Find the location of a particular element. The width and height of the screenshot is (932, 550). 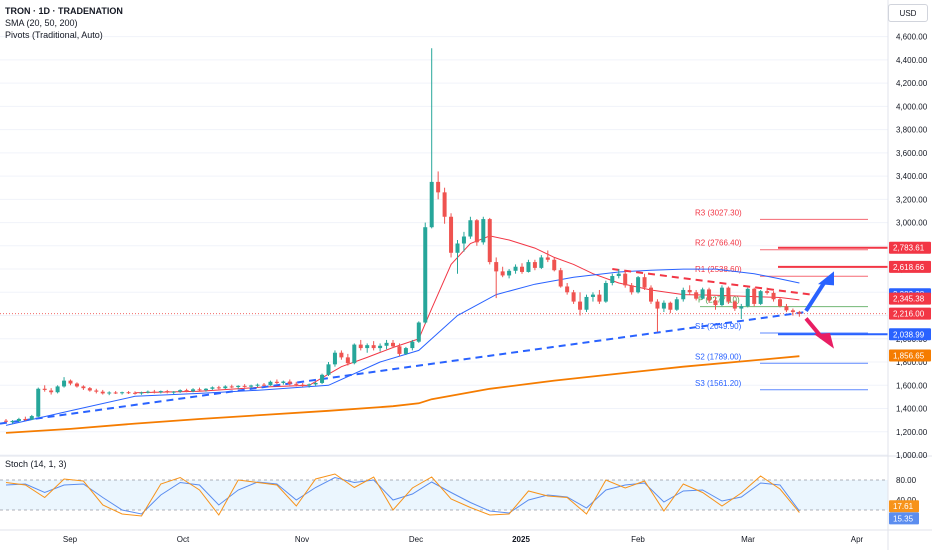

stoch-legend: Stoch (14, 1, 3) is located at coordinates (36, 464).